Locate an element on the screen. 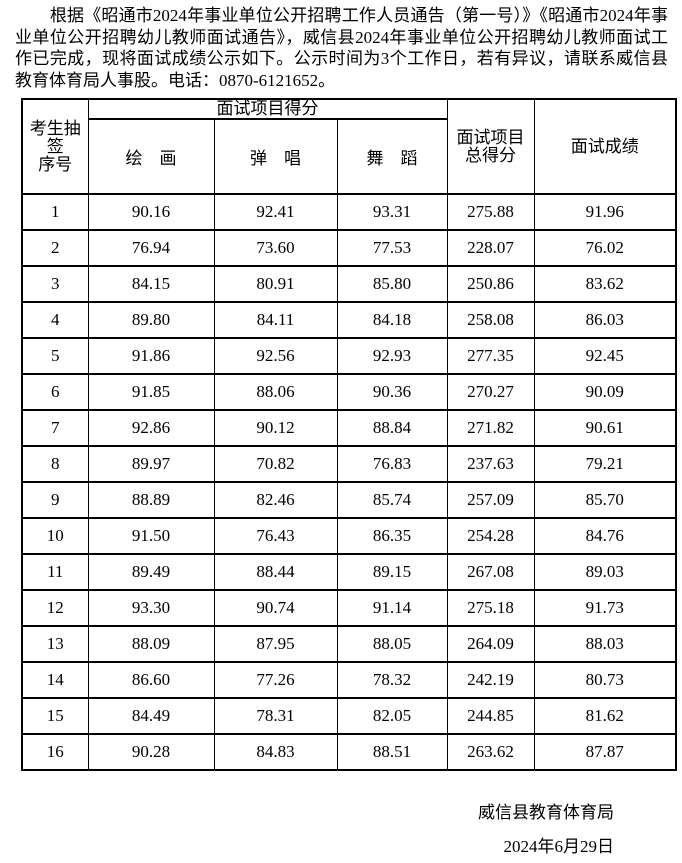 The image size is (682, 863). issue-date: 2024年6月29日 is located at coordinates (559, 846).